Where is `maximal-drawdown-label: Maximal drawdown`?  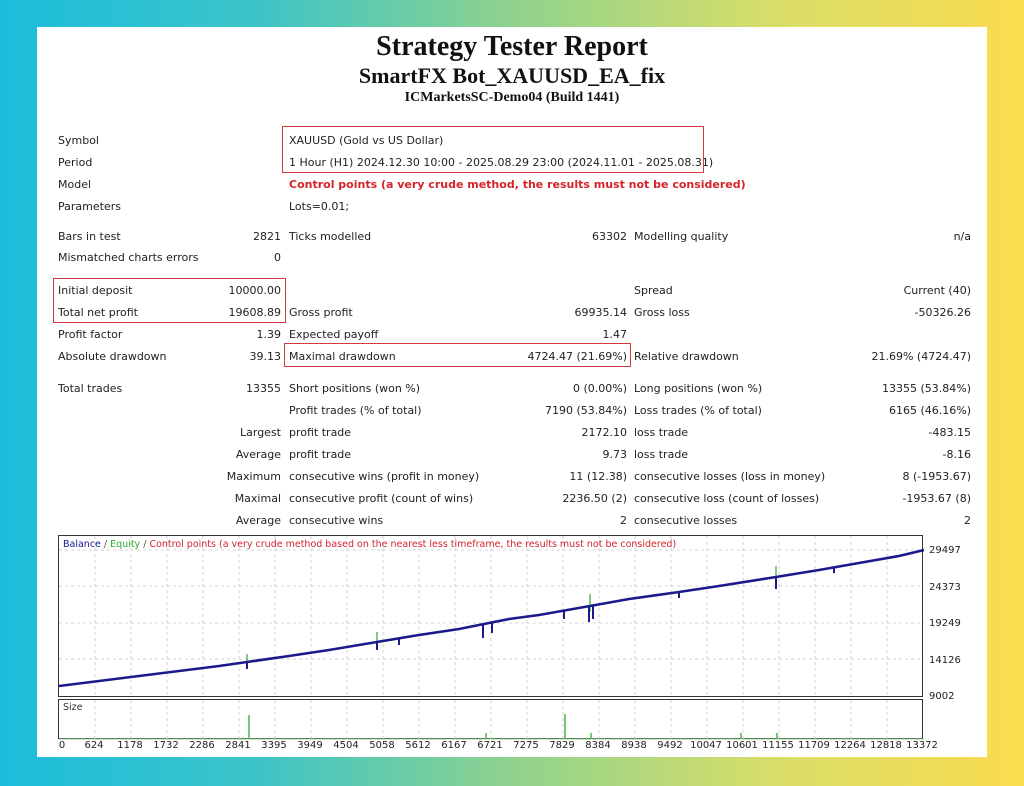 maximal-drawdown-label: Maximal drawdown is located at coordinates (342, 356).